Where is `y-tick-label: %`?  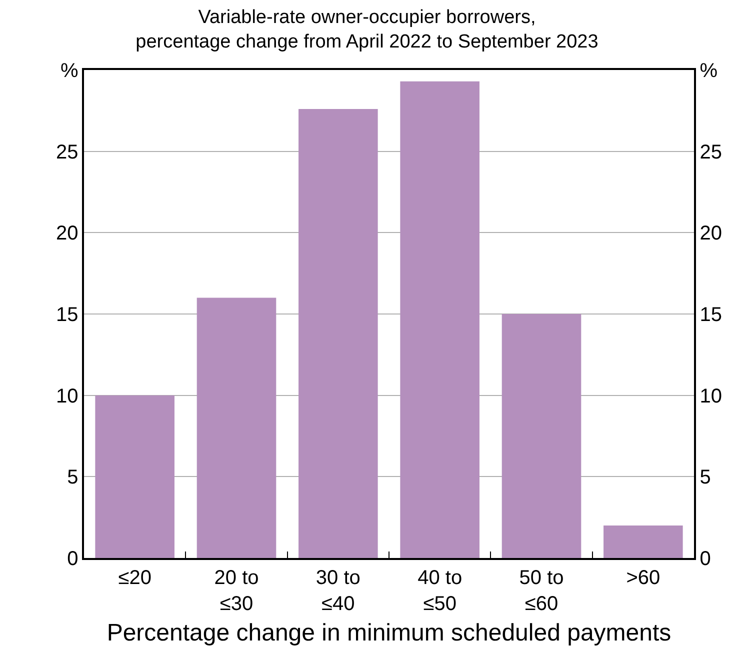
y-tick-label: % is located at coordinates (69, 71).